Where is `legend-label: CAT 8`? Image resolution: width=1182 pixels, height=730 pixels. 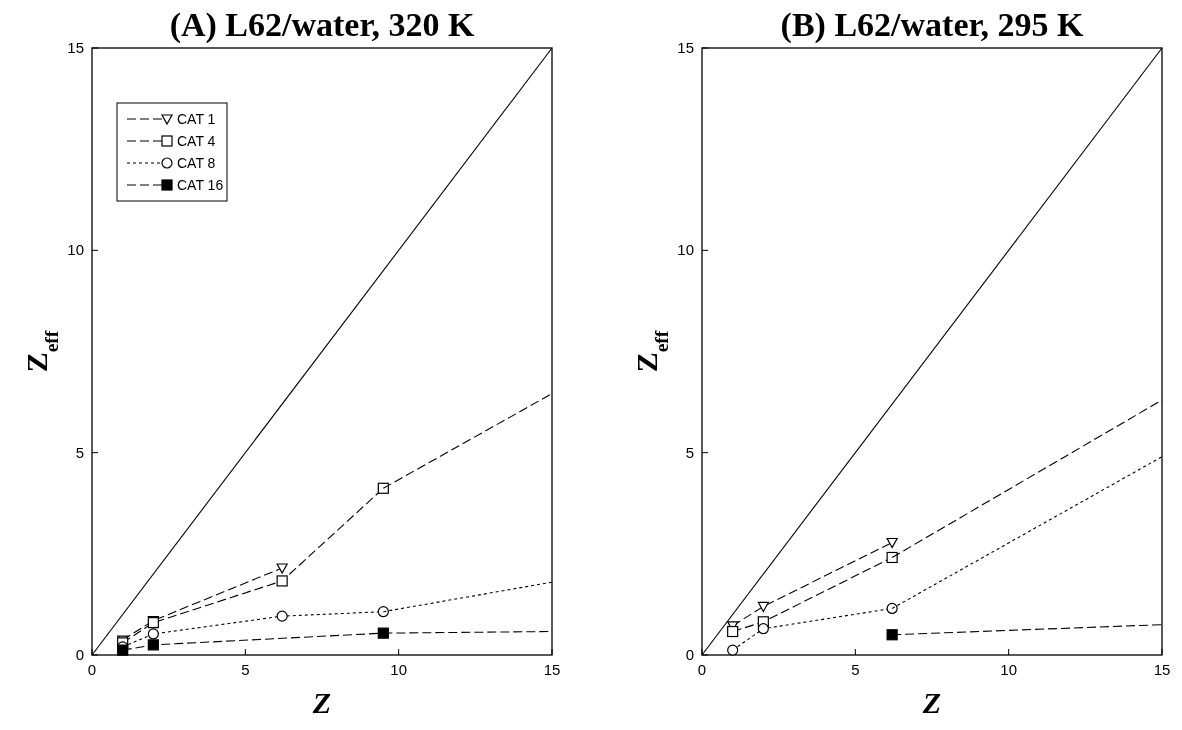
legend-label: CAT 8 is located at coordinates (196, 163).